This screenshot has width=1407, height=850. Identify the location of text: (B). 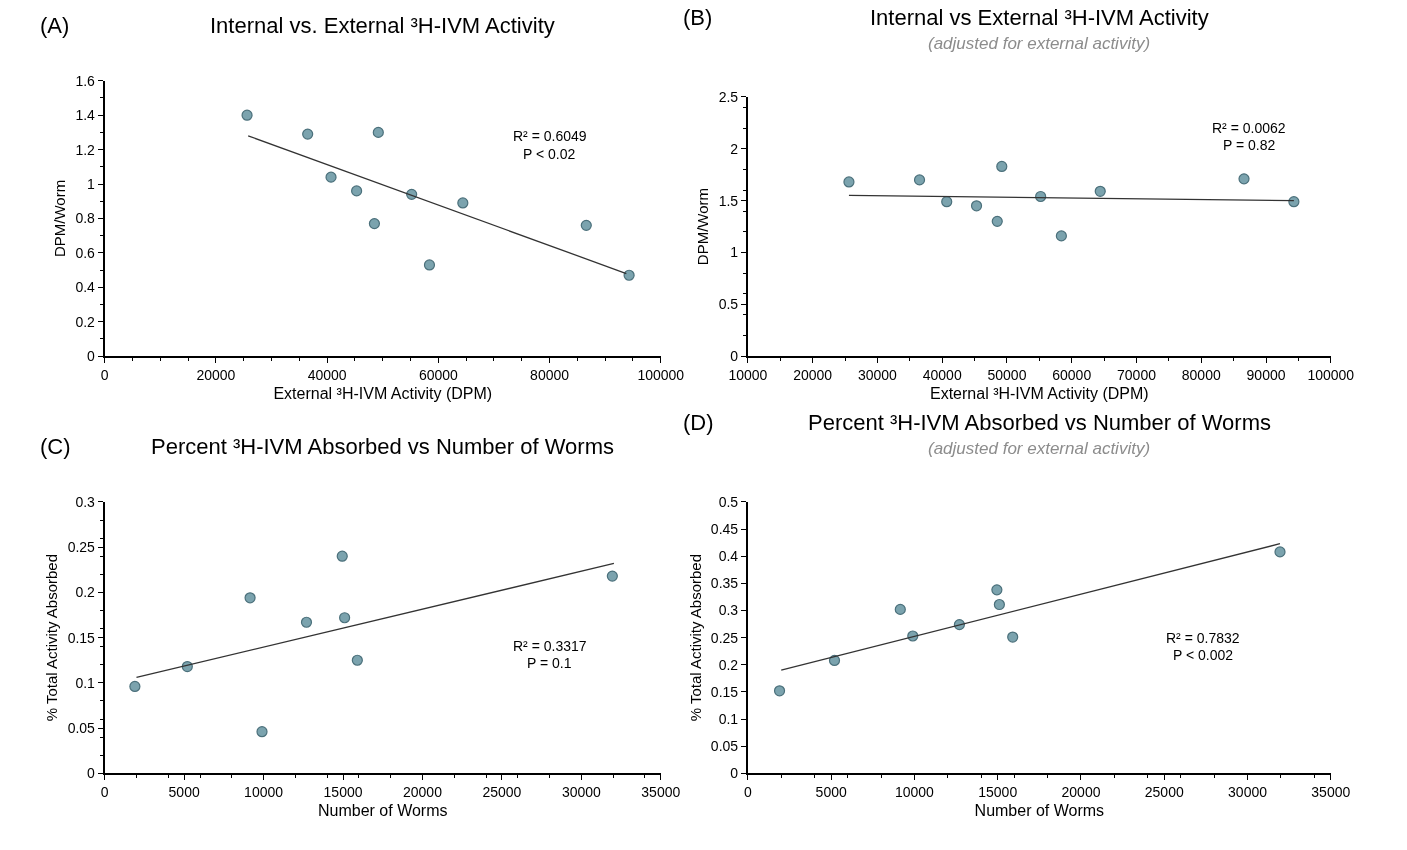
(698, 17).